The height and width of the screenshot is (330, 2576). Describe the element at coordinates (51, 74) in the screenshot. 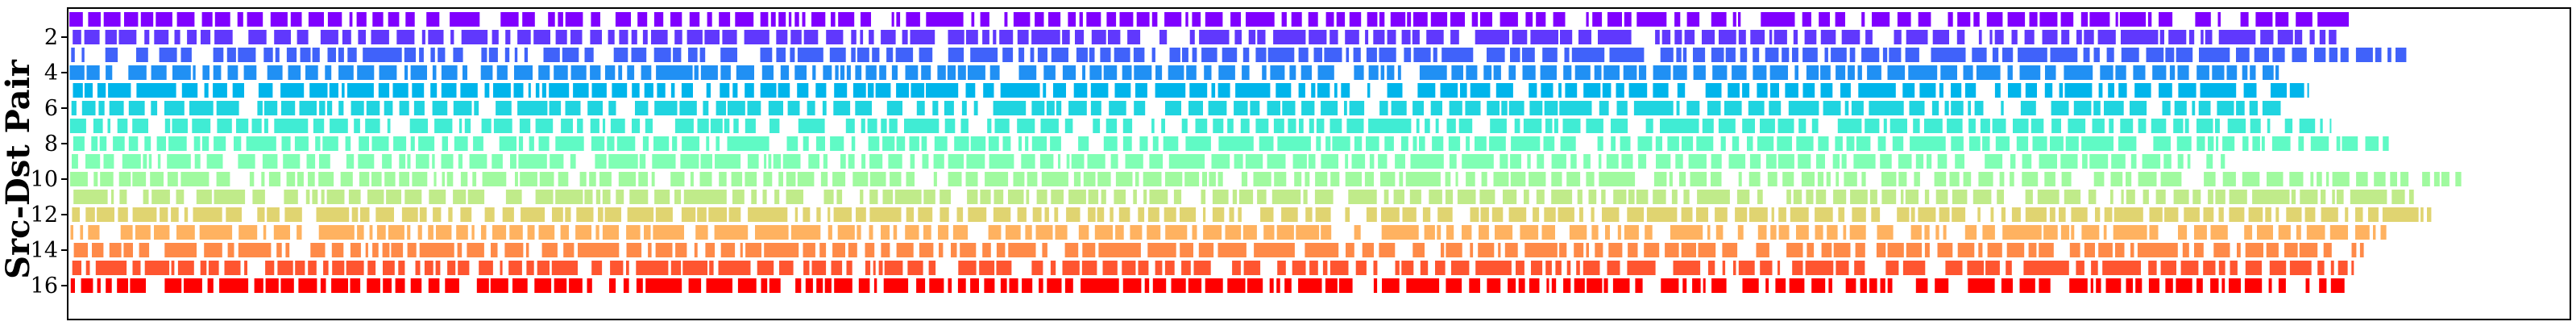

I see `y-tick-label-4: 4` at that location.